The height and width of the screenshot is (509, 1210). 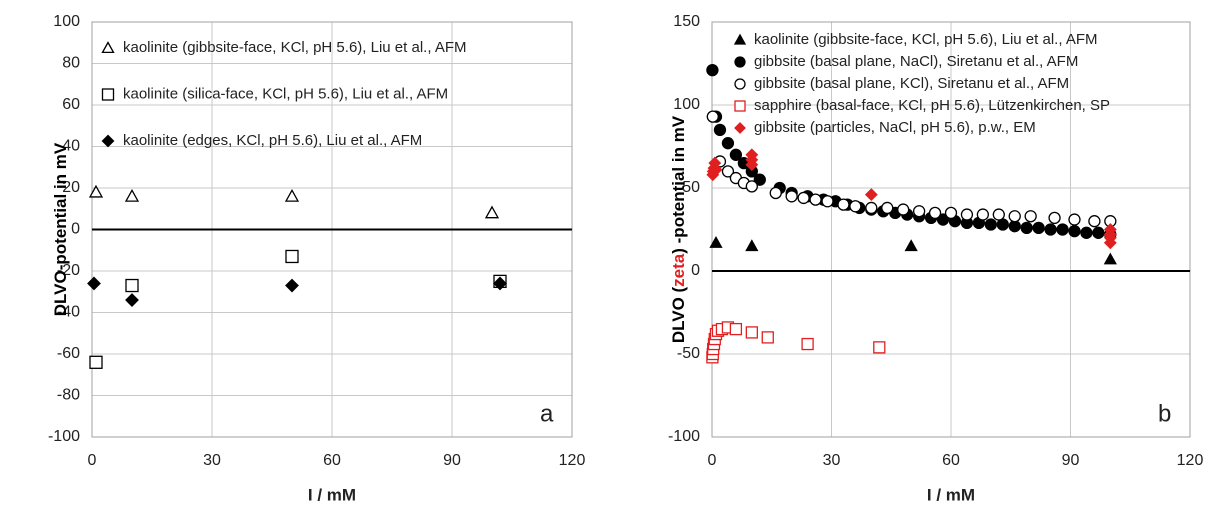 I want to click on y-tick-label: 80, so click(x=71, y=63).